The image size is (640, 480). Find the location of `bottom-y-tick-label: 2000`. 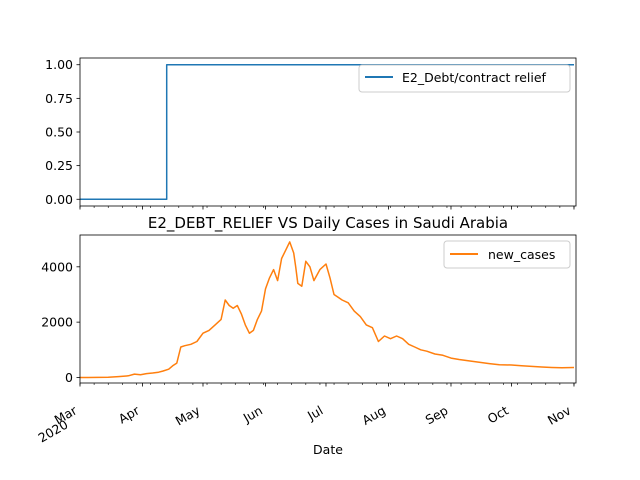

bottom-y-tick-label: 2000 is located at coordinates (57, 322).